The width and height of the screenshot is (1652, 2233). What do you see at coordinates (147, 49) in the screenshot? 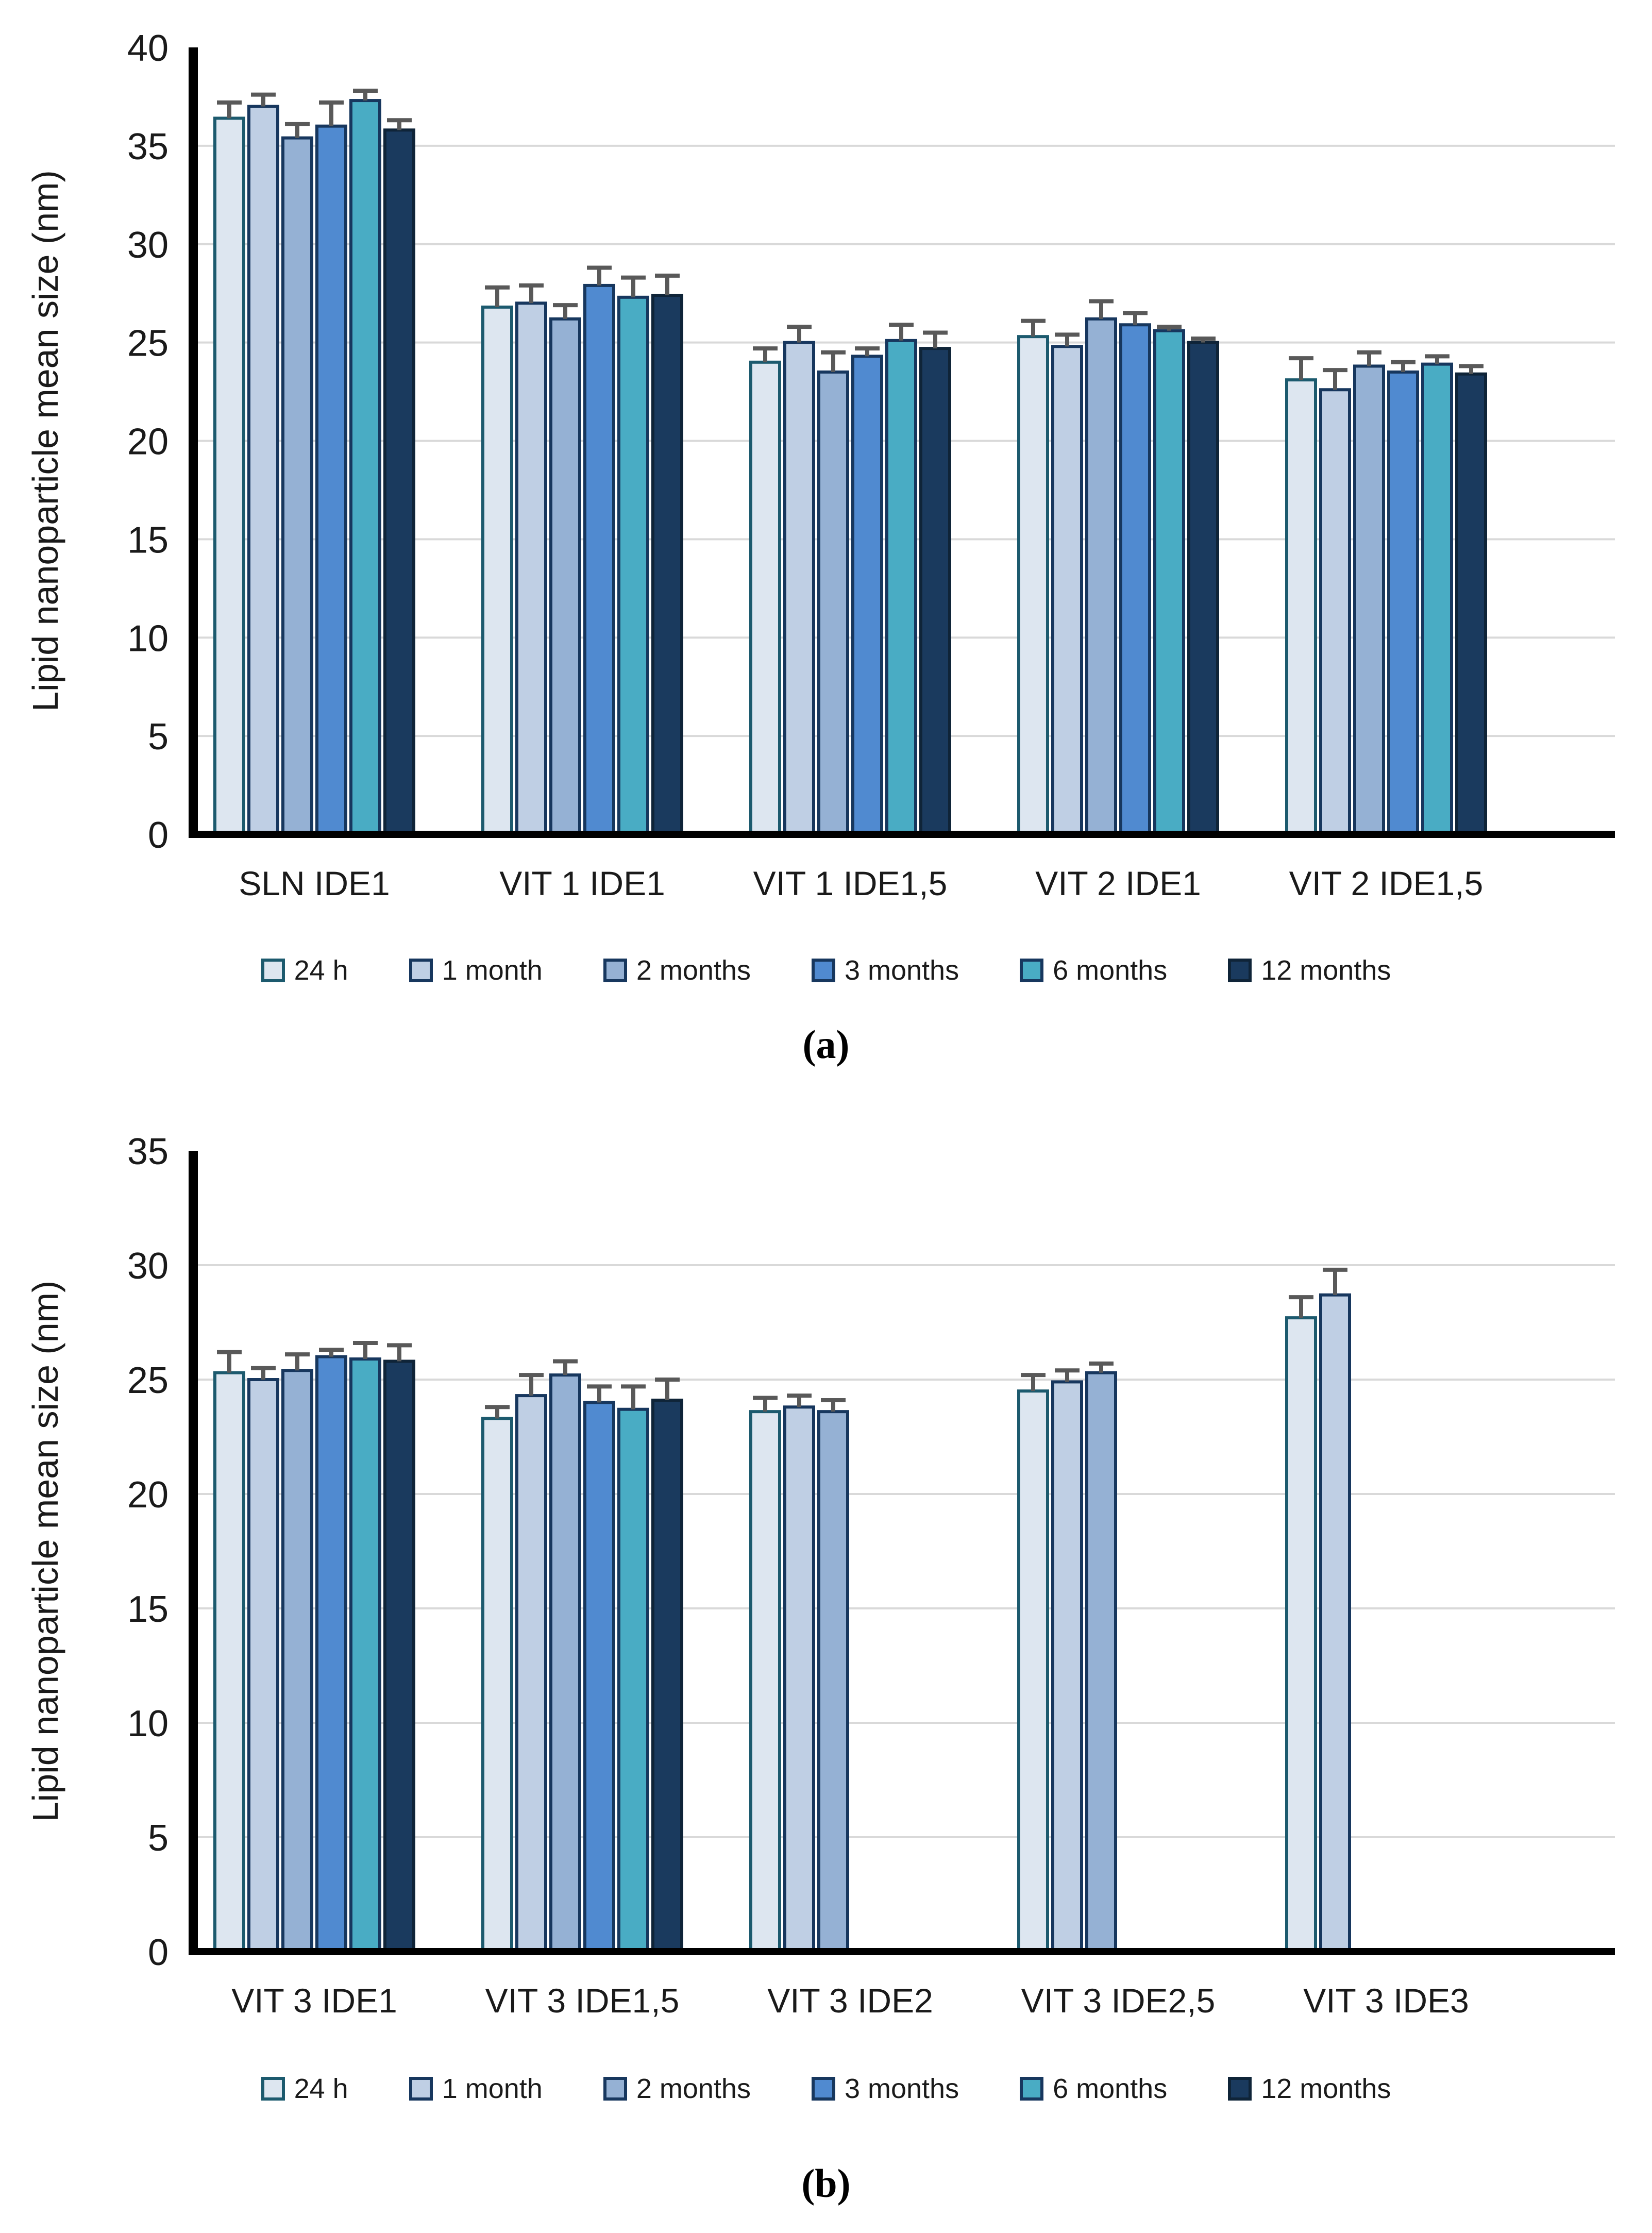
I see `y-tick-label: 40` at bounding box center [147, 49].